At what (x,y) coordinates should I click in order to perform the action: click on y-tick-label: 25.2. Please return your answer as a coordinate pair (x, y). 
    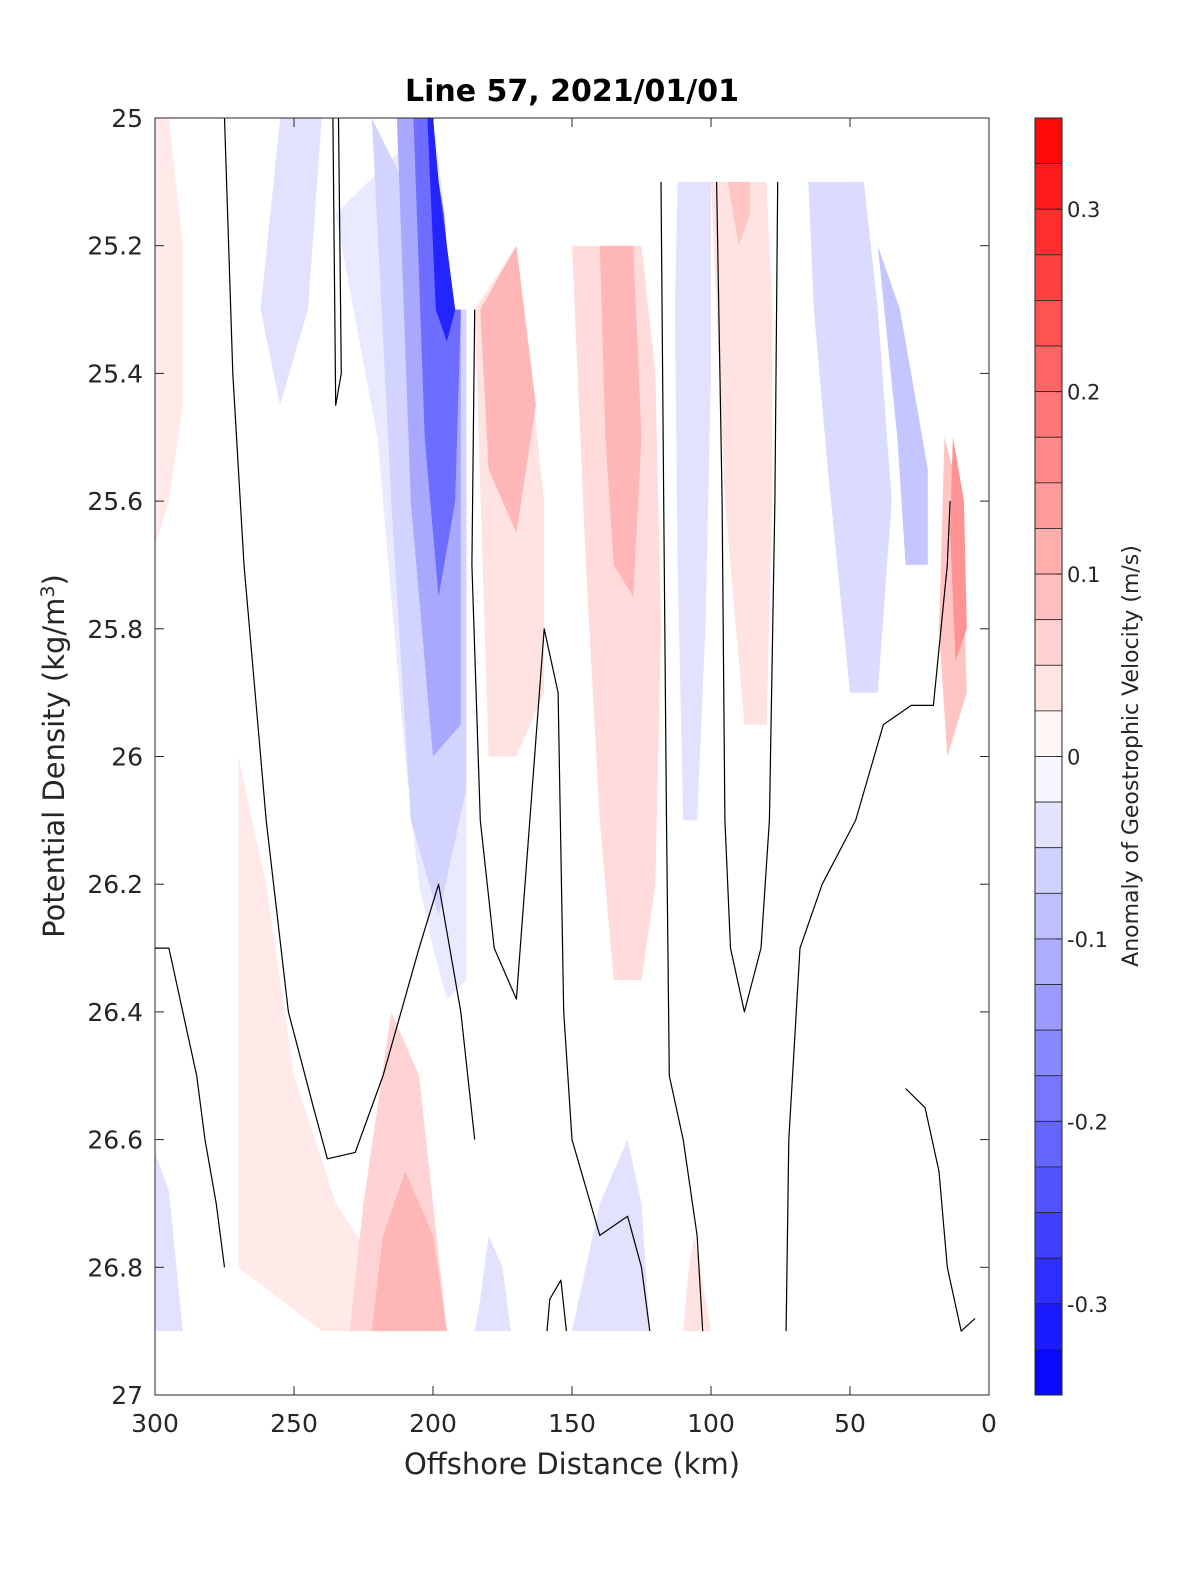
    Looking at the image, I should click on (115, 246).